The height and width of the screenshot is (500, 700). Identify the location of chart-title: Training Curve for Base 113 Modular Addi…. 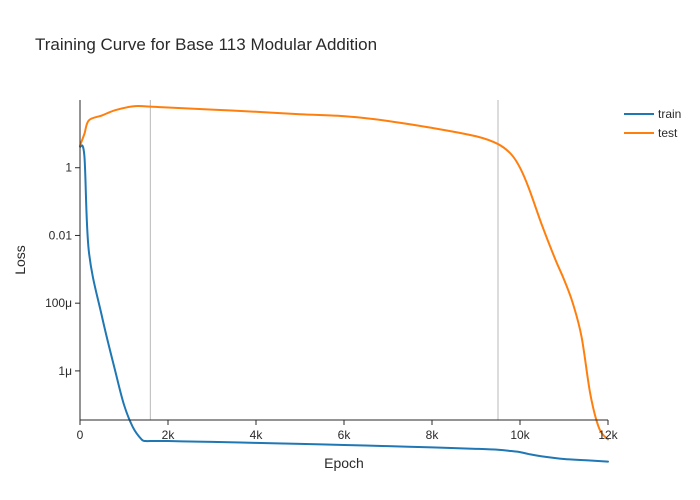
(206, 44).